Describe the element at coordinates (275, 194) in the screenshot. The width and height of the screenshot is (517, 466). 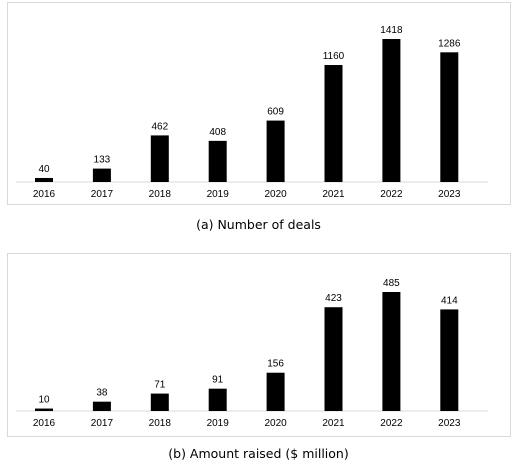
I see `deals-tick-label-2020: 2020` at that location.